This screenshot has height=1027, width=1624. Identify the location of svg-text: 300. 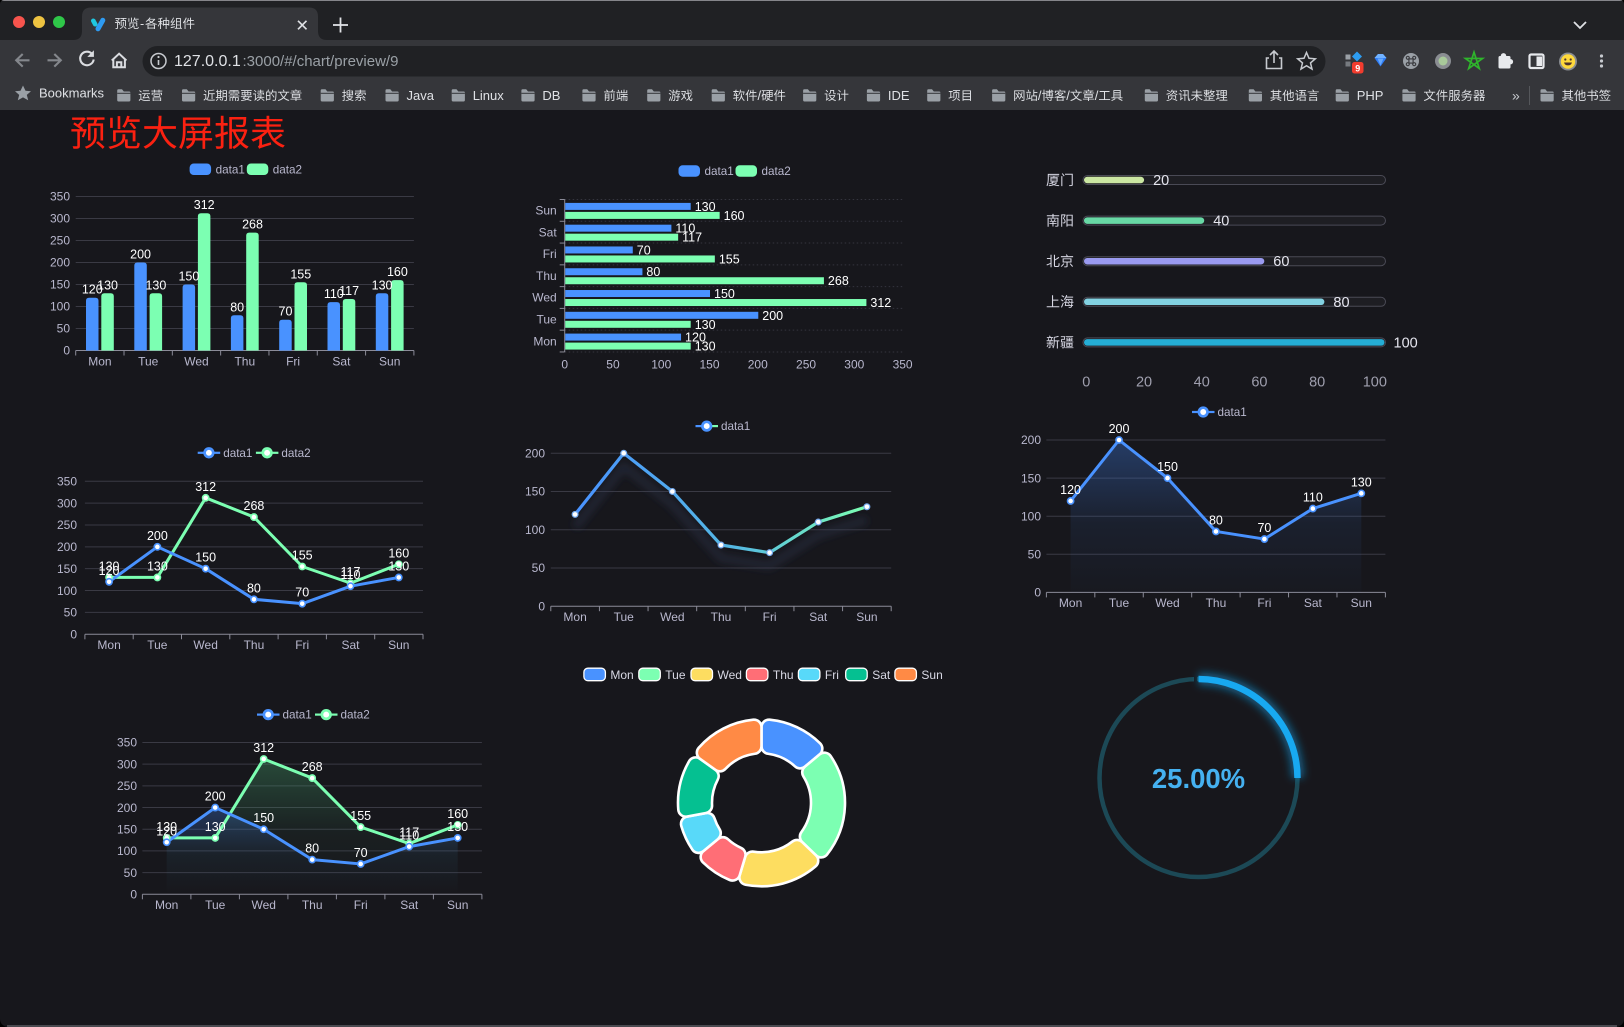
(60, 219).